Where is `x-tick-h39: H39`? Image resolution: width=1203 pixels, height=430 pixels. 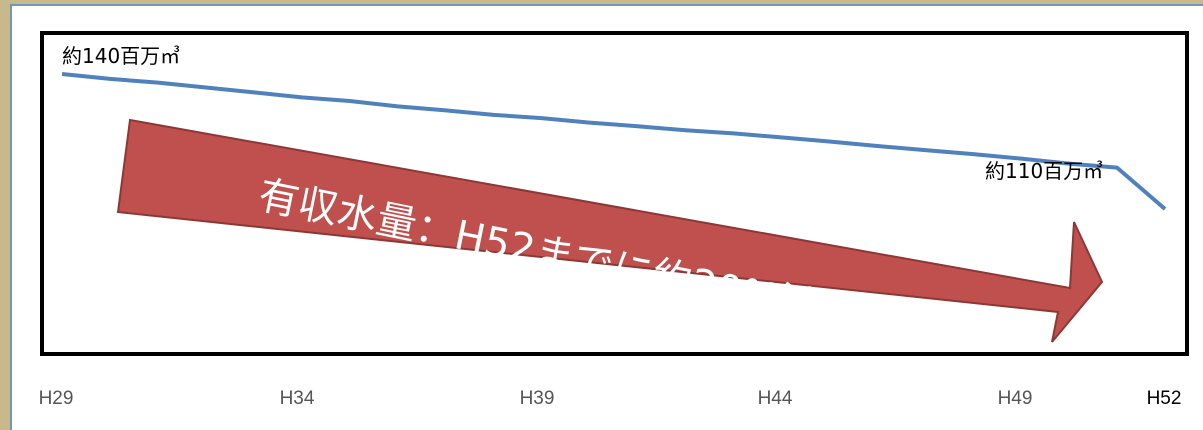 x-tick-h39: H39 is located at coordinates (537, 398).